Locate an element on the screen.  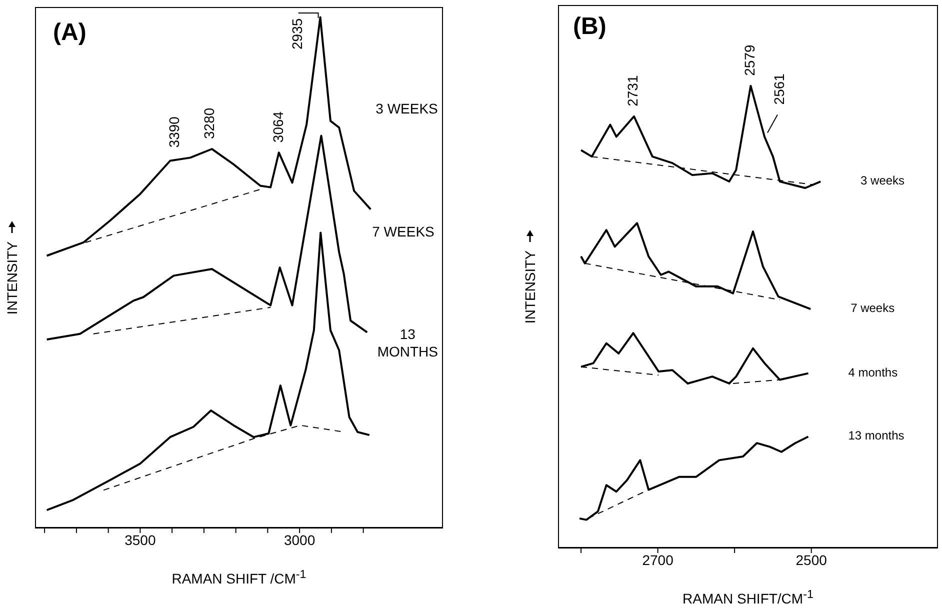
chart-title: (A) is located at coordinates (69, 33).